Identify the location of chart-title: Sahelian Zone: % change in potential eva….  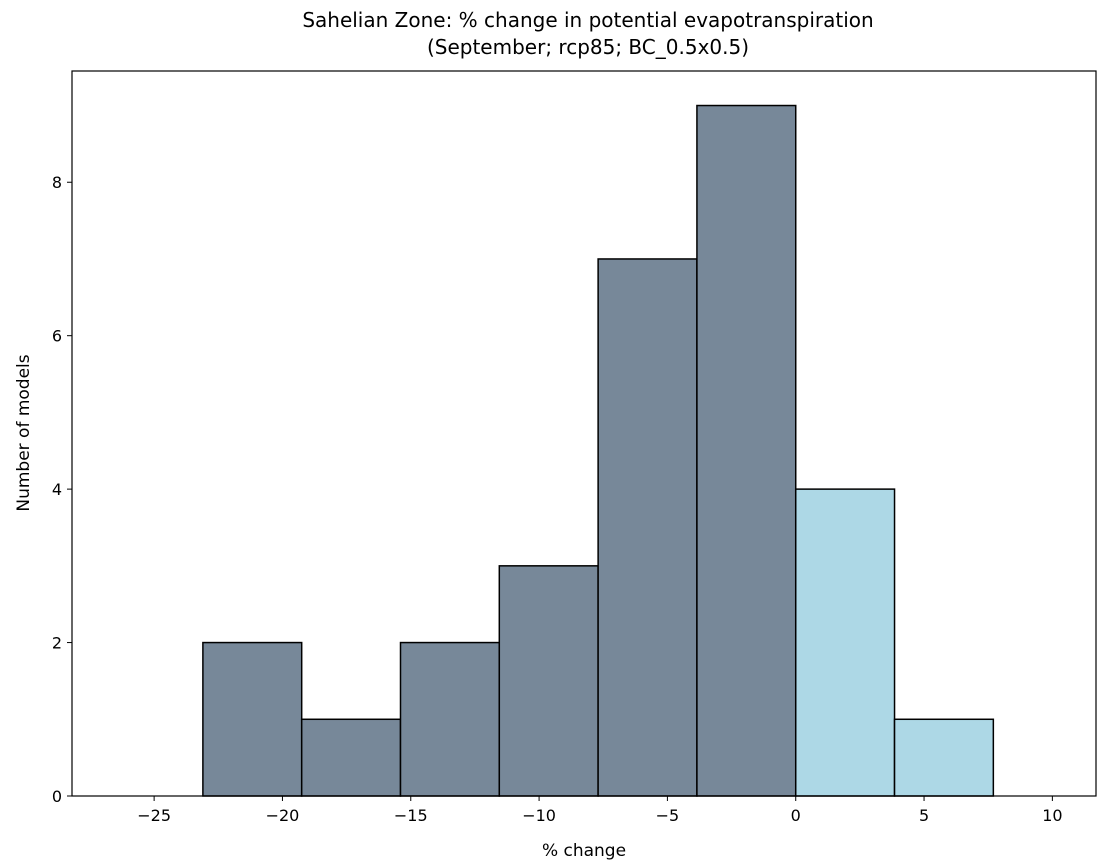
(587, 20).